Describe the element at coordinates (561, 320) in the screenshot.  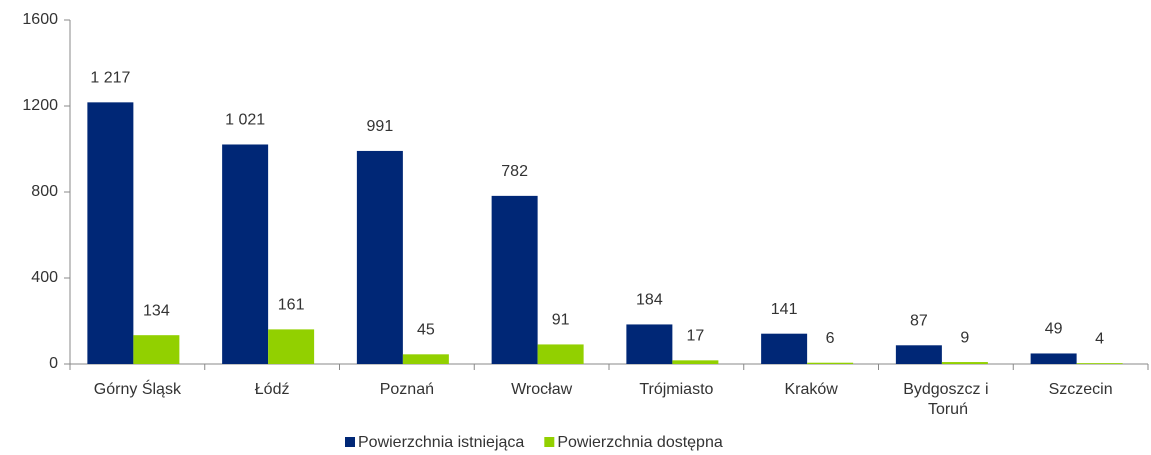
I see `data-label: 91` at that location.